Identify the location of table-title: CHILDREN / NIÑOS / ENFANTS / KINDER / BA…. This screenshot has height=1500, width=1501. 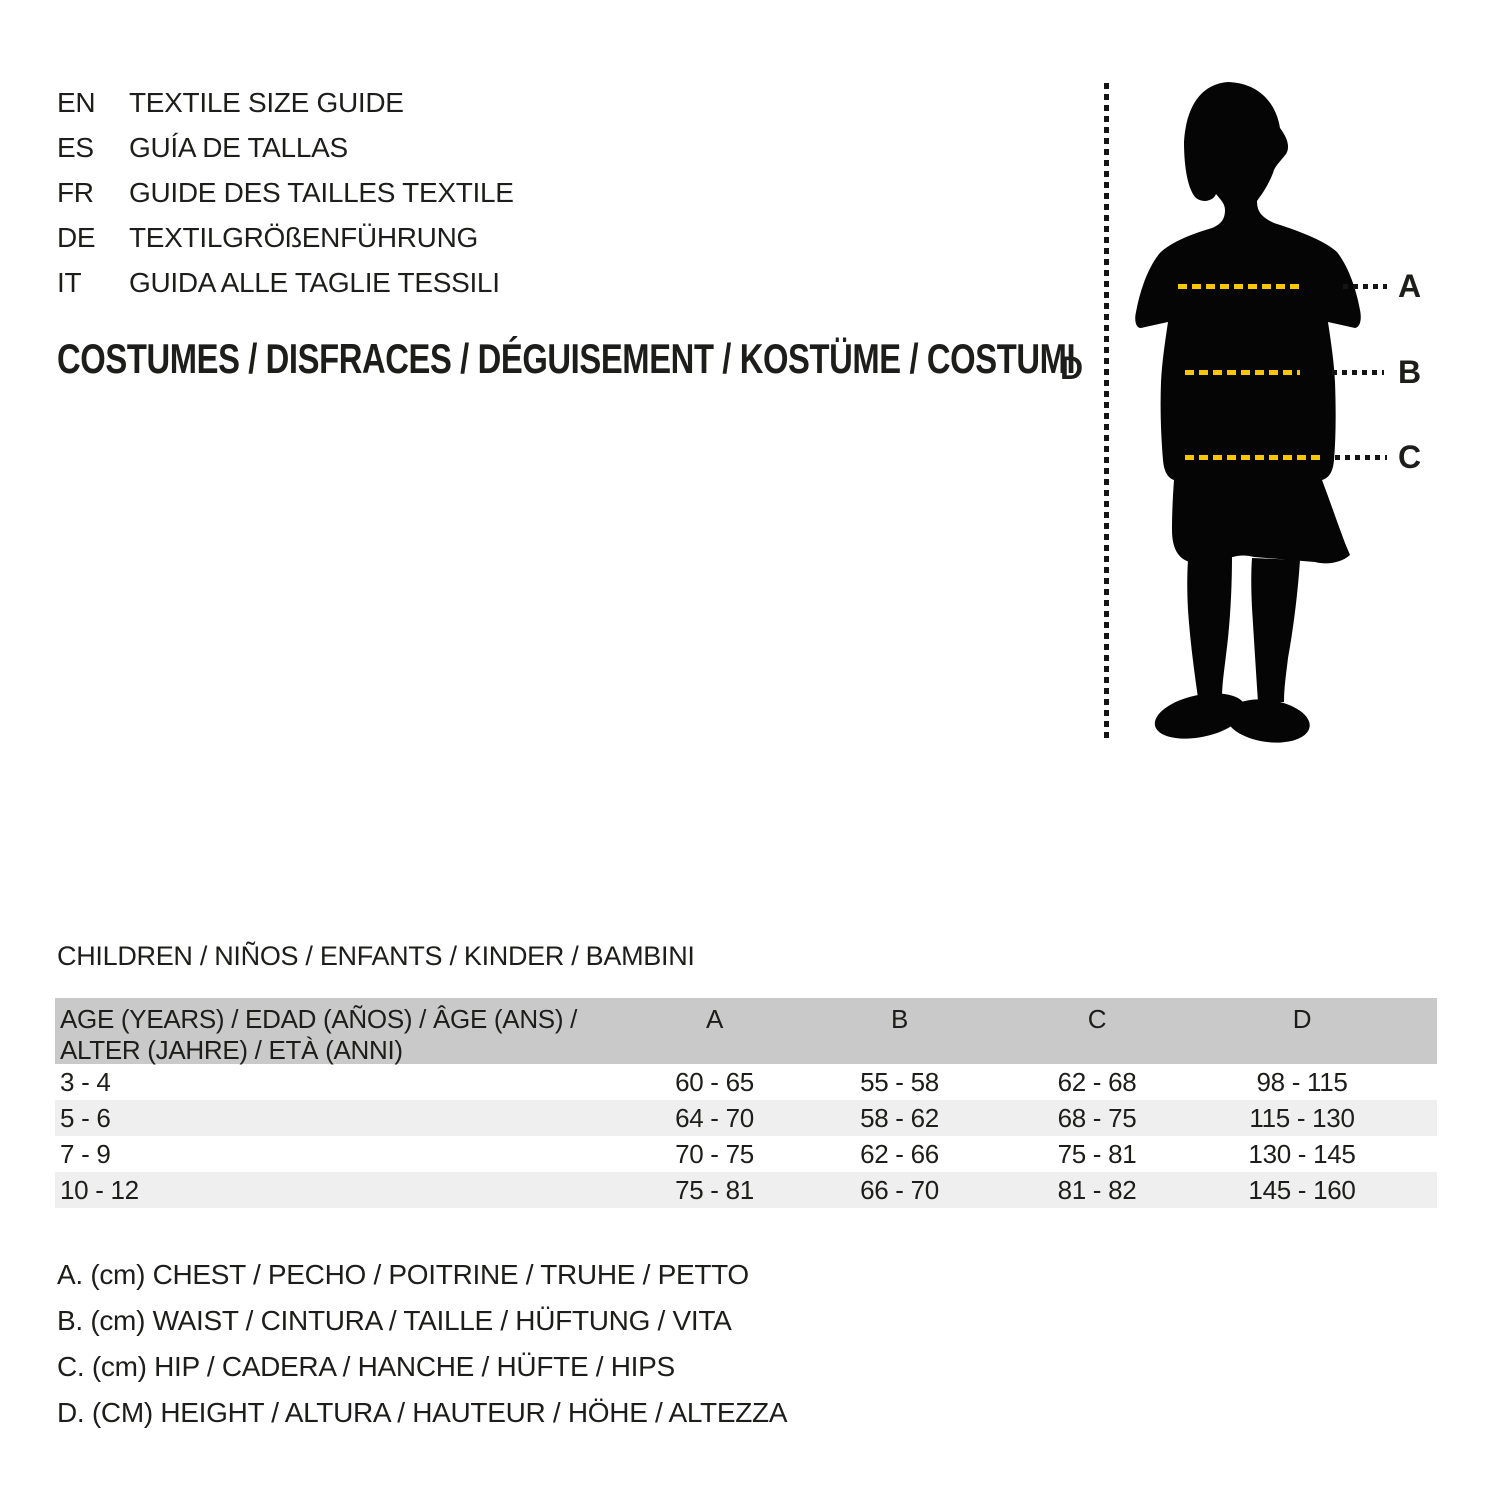
(376, 956).